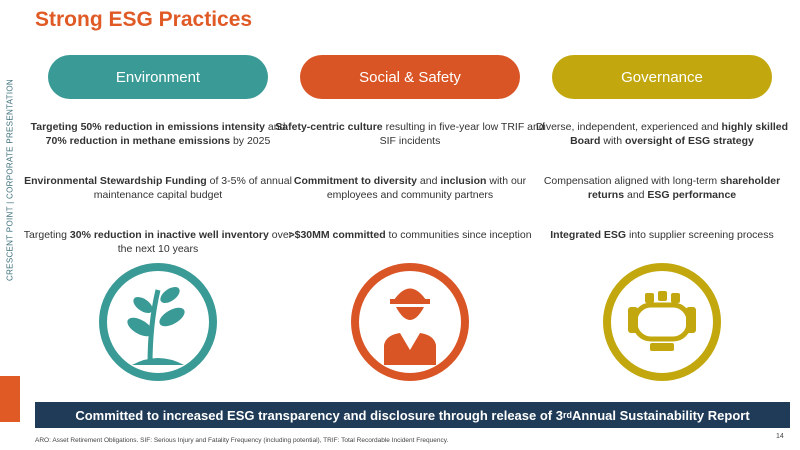 The height and width of the screenshot is (450, 800). What do you see at coordinates (410, 77) in the screenshot?
I see `pill-heading: Social & Safety` at bounding box center [410, 77].